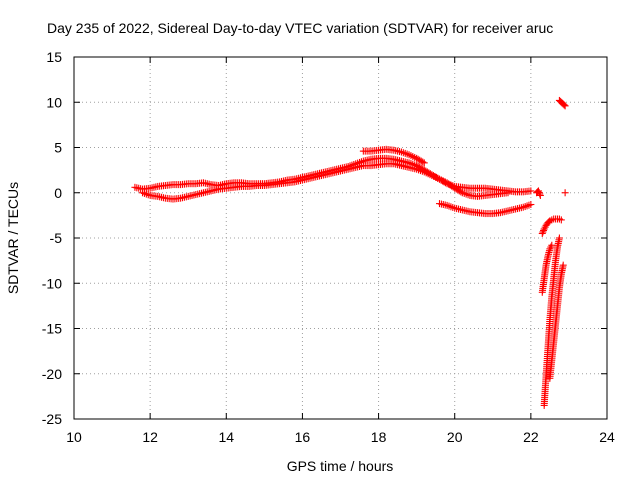 The height and width of the screenshot is (480, 640). What do you see at coordinates (150, 437) in the screenshot?
I see `x-tick-label: 12` at bounding box center [150, 437].